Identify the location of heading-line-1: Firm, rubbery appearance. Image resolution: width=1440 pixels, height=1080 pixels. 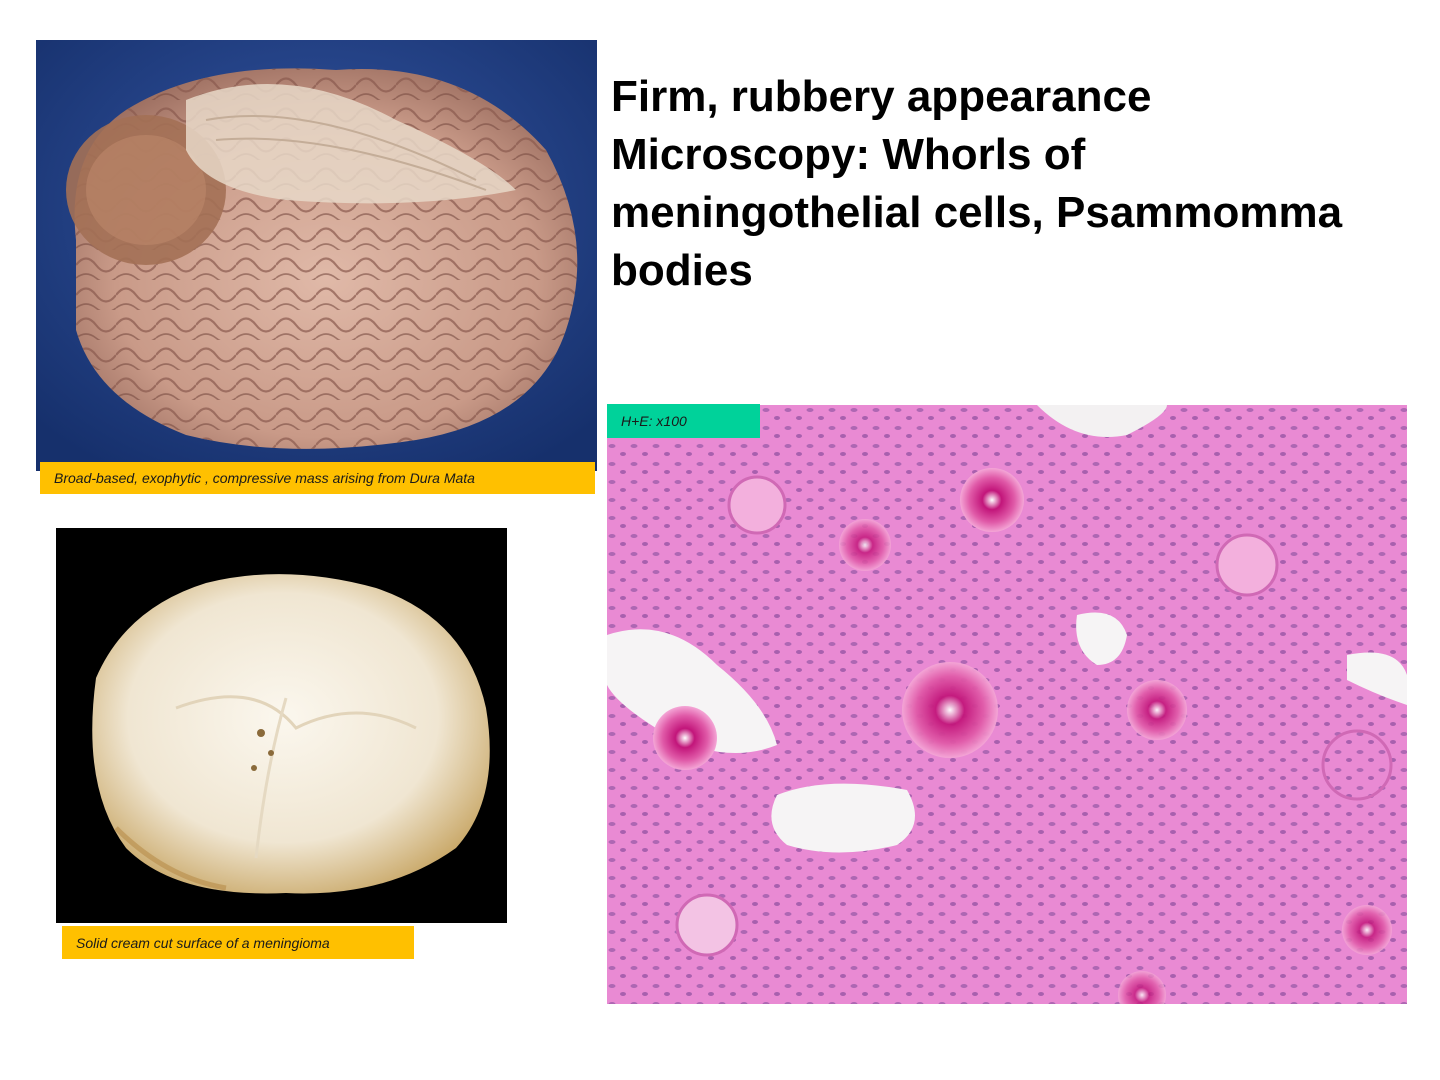
(881, 96).